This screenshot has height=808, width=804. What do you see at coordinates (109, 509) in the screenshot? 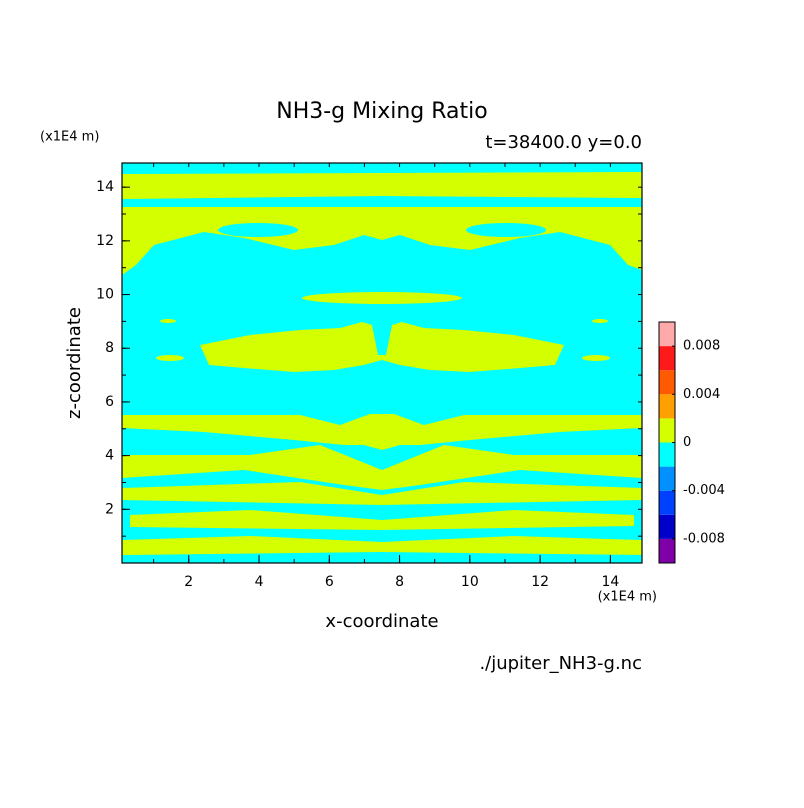
I see `y-tick-label: 2` at bounding box center [109, 509].